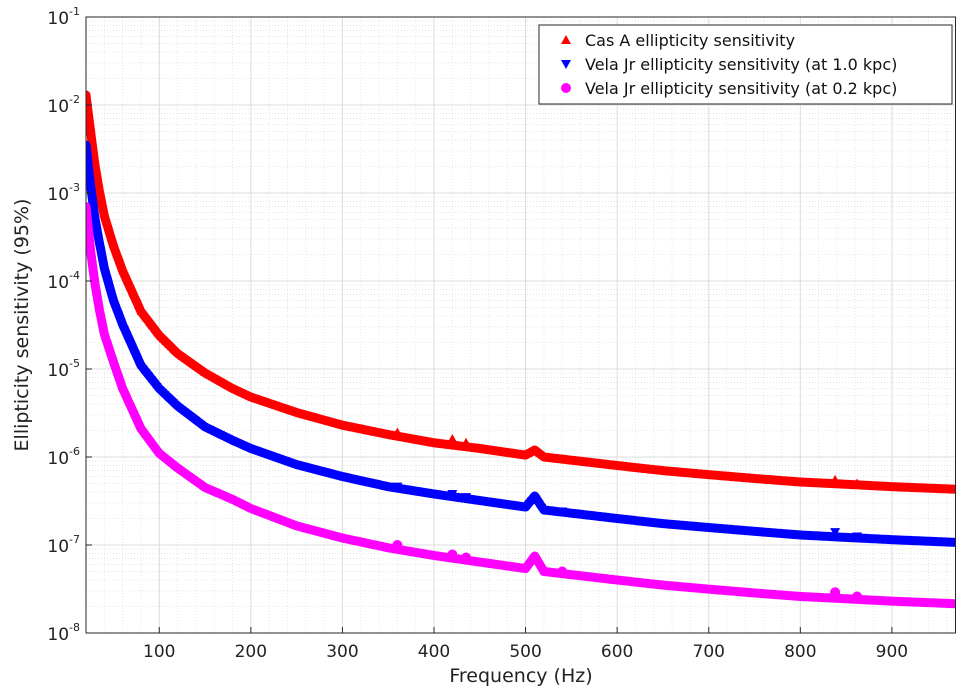 The width and height of the screenshot is (956, 690). Describe the element at coordinates (251, 652) in the screenshot. I see `x-tick-label: 200` at that location.